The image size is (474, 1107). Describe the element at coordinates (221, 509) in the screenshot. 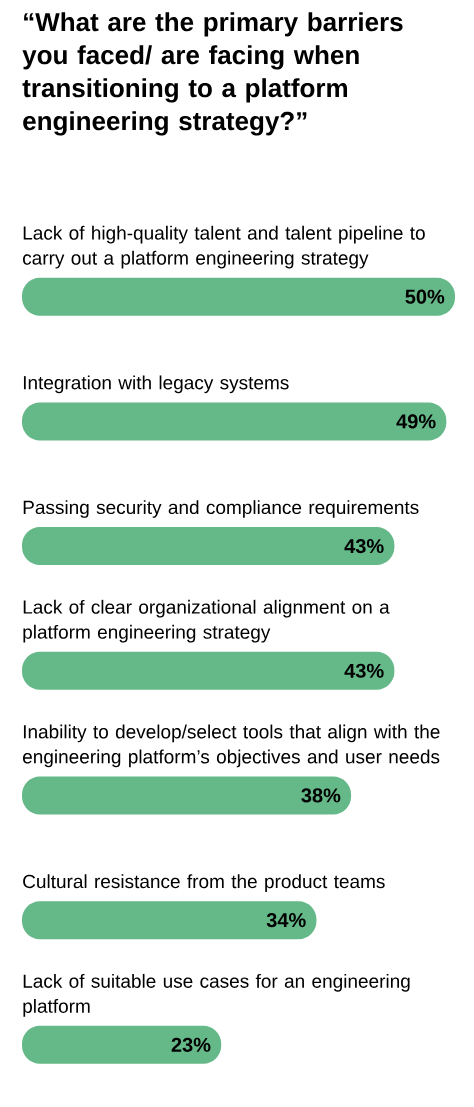

I see `y-tick-label: Passing security and compliance requirements` at that location.